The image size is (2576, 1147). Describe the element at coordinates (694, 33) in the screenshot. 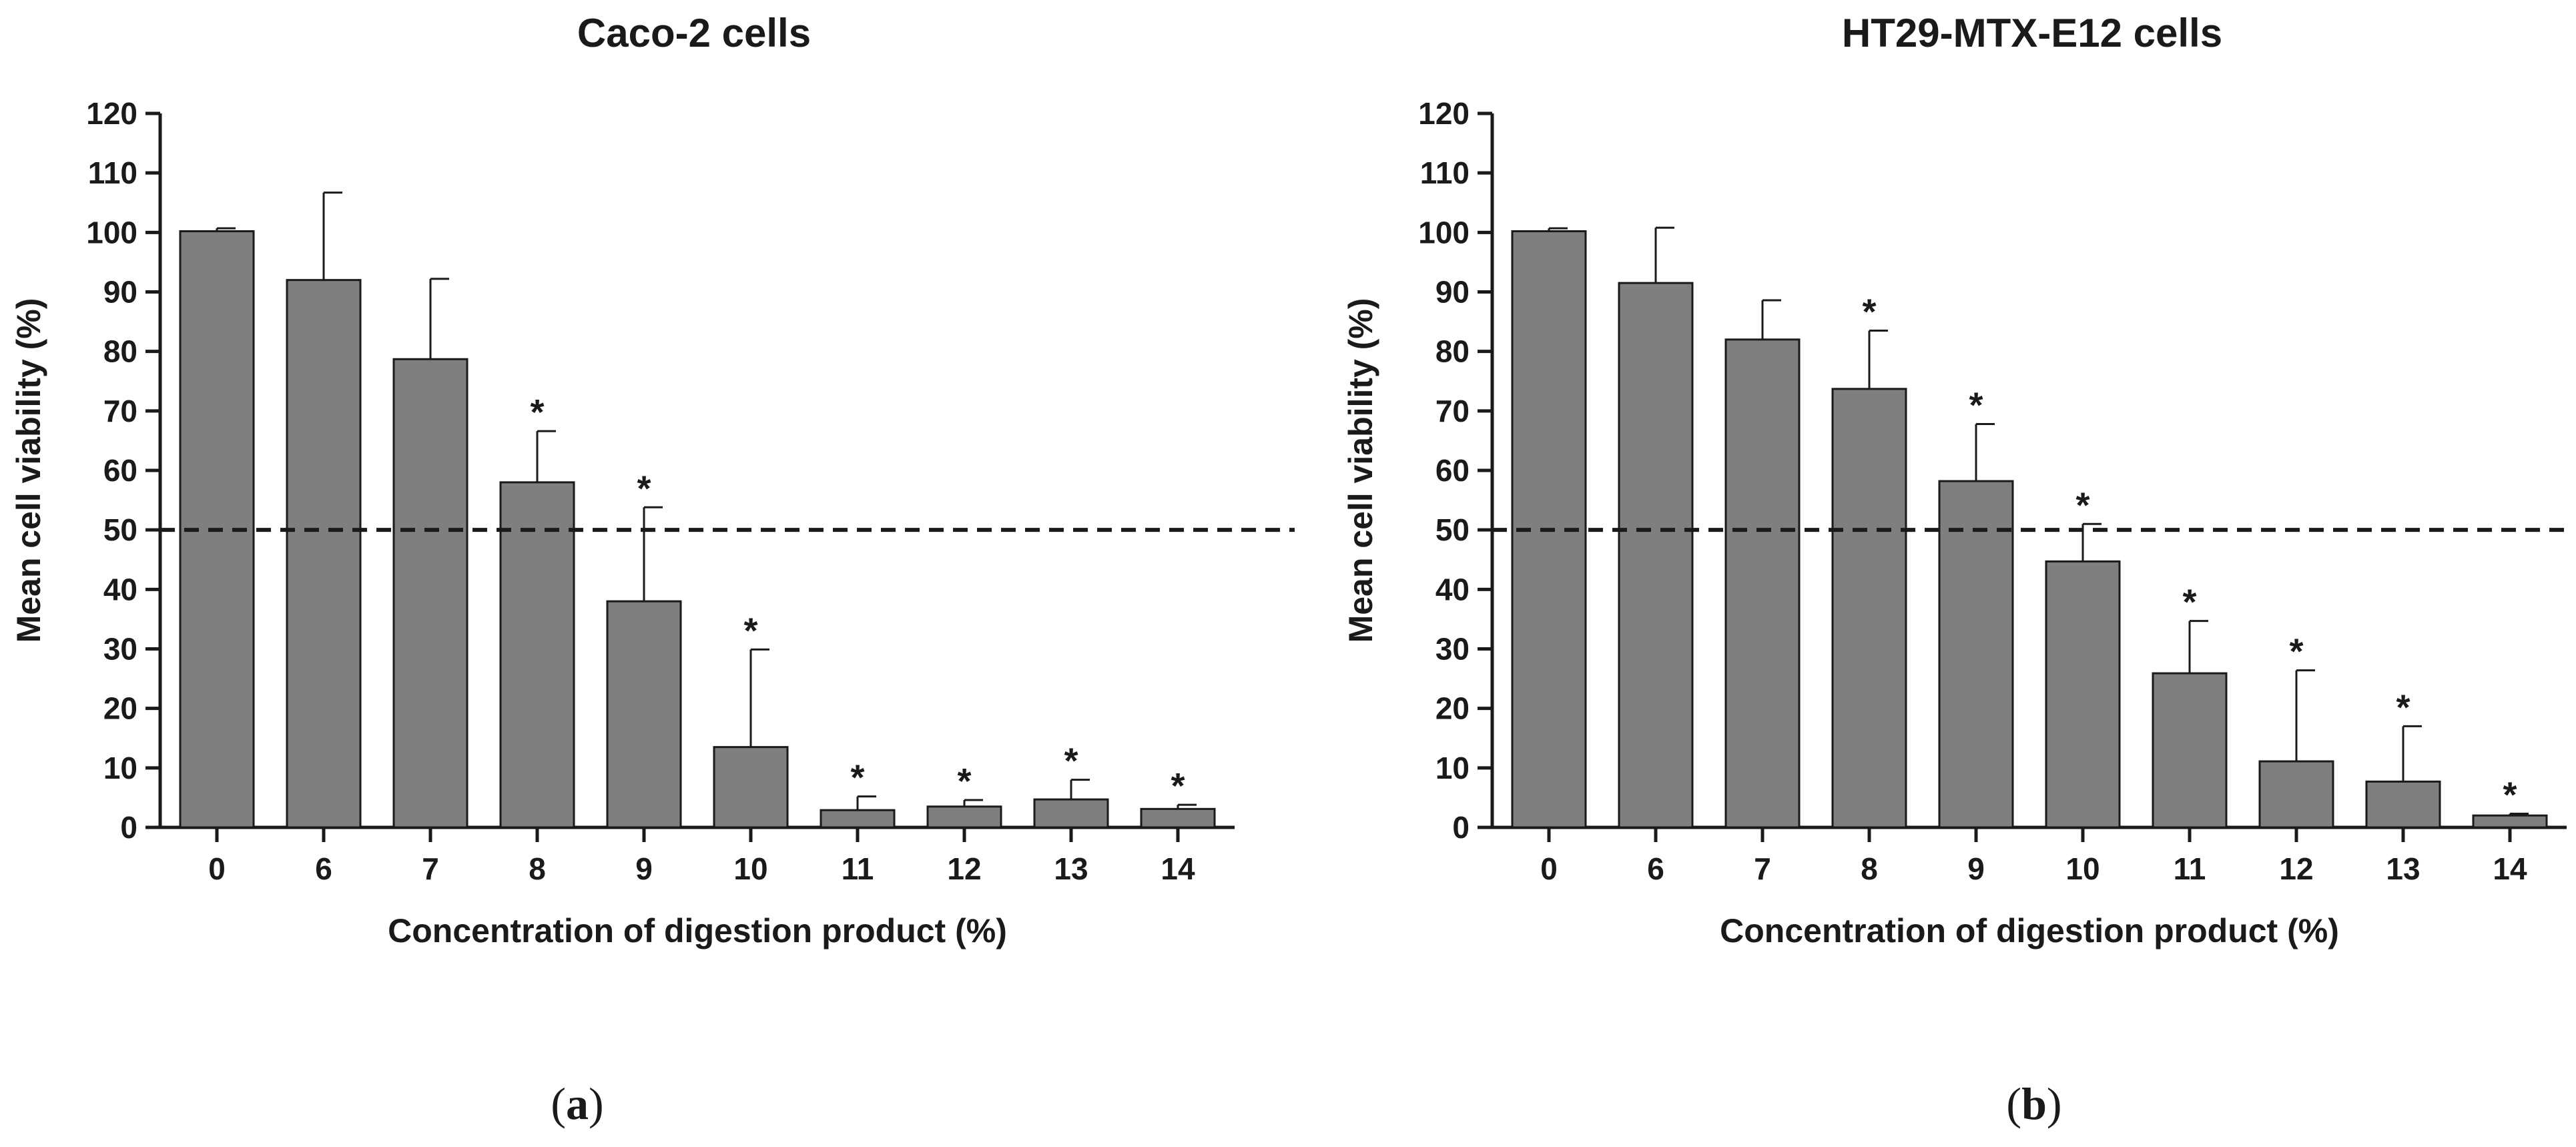

I see `chart-title: Caco-2 cells` at that location.